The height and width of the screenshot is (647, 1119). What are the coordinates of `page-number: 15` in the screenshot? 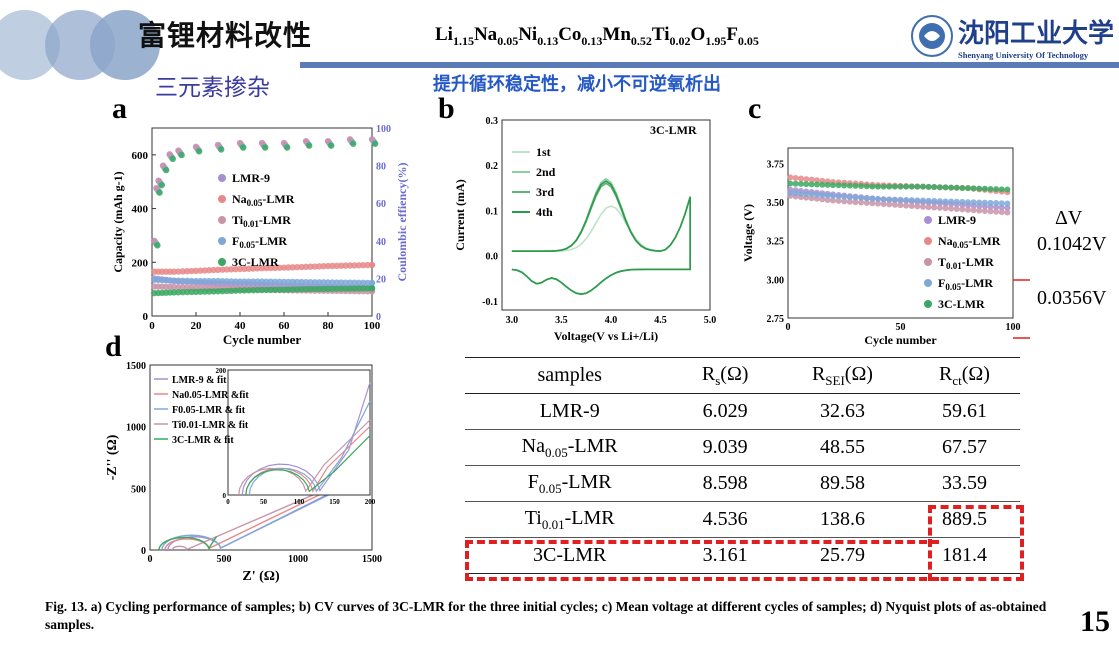 It's located at (1095, 621).